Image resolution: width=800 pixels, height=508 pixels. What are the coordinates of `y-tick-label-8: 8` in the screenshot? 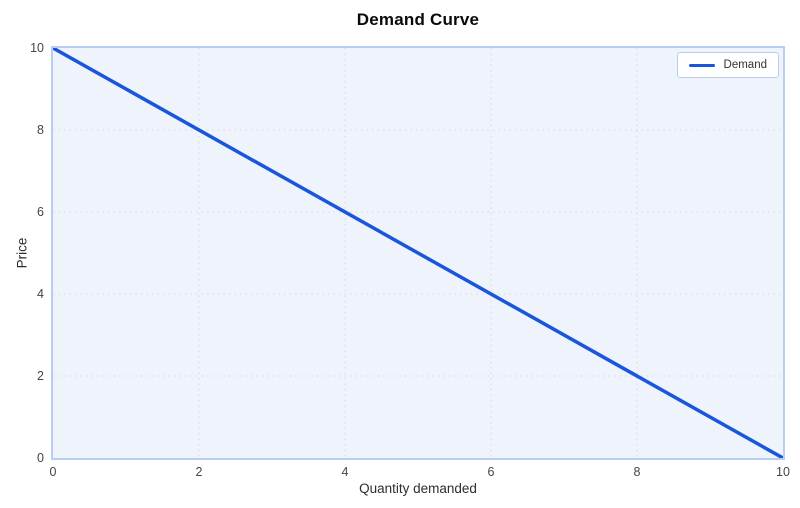 It's located at (40, 130).